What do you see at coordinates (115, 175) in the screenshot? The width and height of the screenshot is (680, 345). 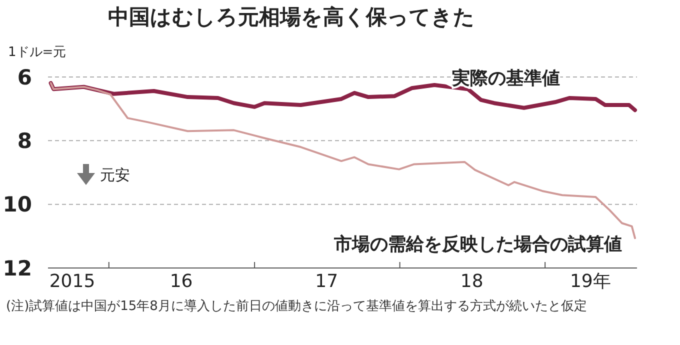 I see `annotation: 元安` at bounding box center [115, 175].